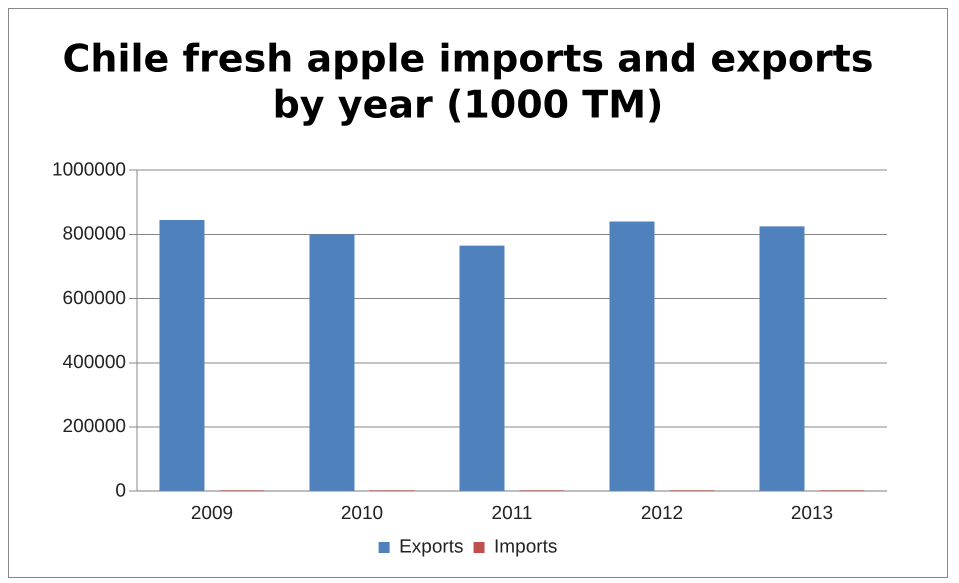 The height and width of the screenshot is (583, 959). Describe the element at coordinates (468, 81) in the screenshot. I see `chart-title: Chile fresh apple imports and exports by year (1000 TM)` at that location.